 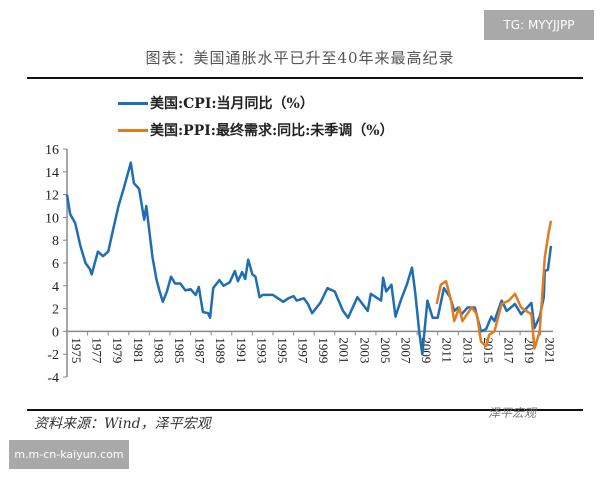 I want to click on x-tick-label: 1997, so click(x=303, y=350).